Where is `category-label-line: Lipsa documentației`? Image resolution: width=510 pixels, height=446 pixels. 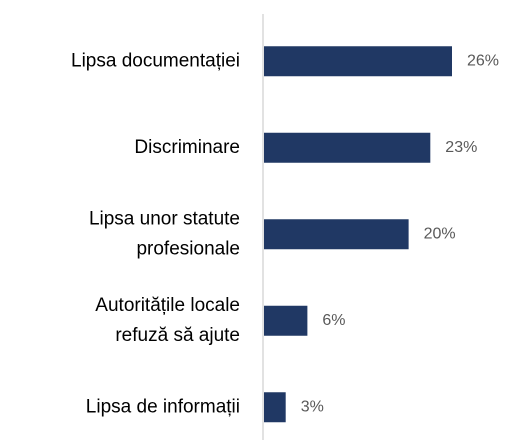
category-label-line: Lipsa documentației is located at coordinates (155, 60).